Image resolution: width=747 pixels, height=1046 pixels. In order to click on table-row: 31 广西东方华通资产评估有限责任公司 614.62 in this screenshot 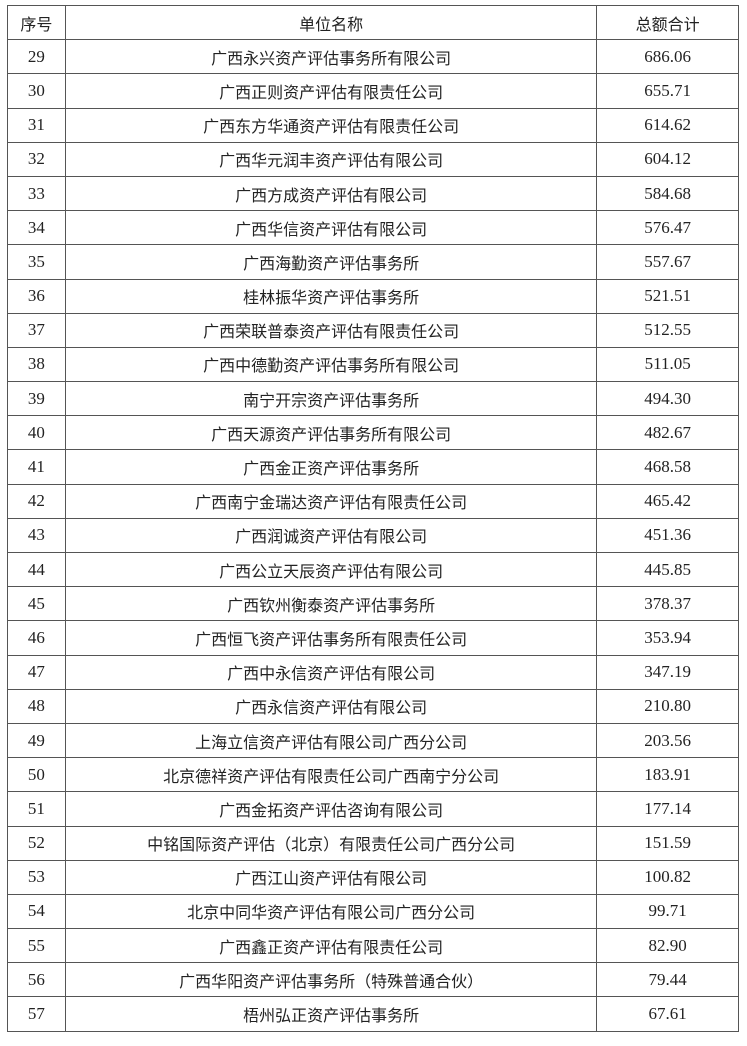, I will do `click(373, 125)`.